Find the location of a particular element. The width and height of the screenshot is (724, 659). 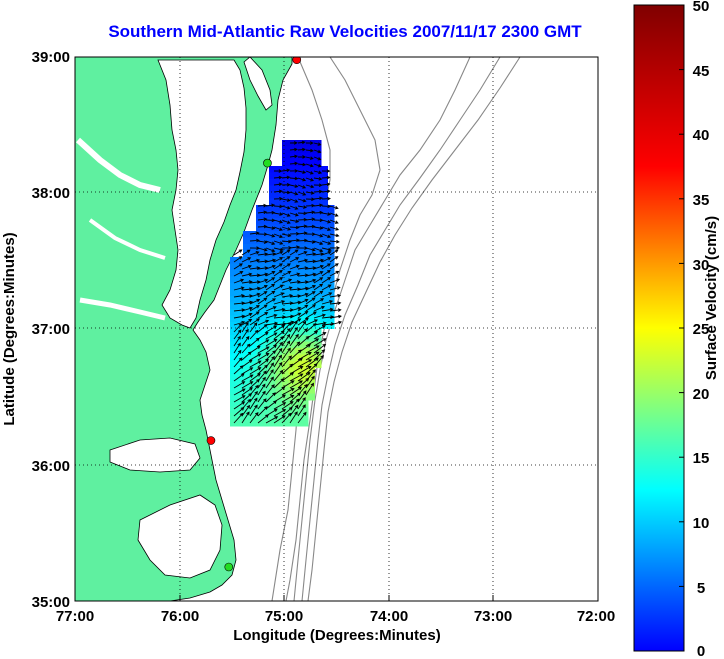

x-tick-marks is located at coordinates (336, 598).